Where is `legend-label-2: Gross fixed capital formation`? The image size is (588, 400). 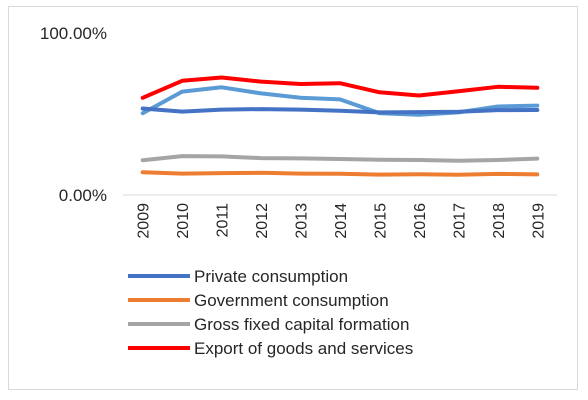
legend-label-2: Gross fixed capital formation is located at coordinates (301, 324).